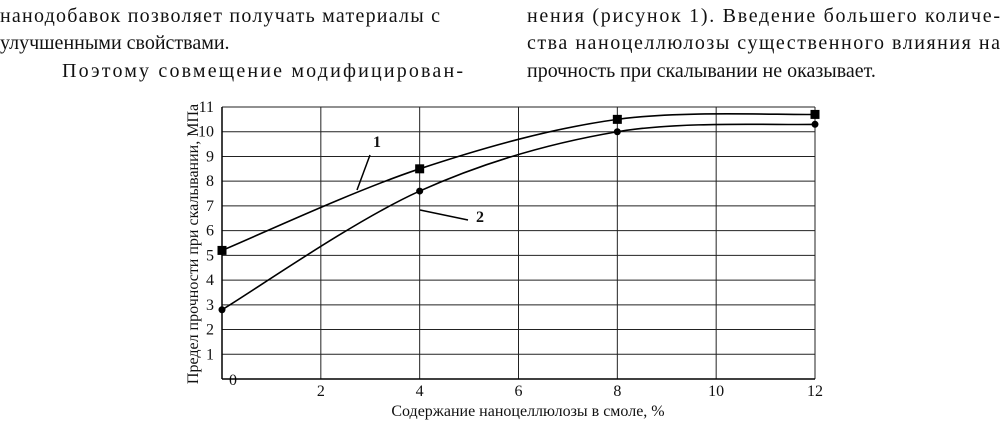 This screenshot has height=432, width=1004. I want to click on y-tick-label: 7, so click(210, 206).